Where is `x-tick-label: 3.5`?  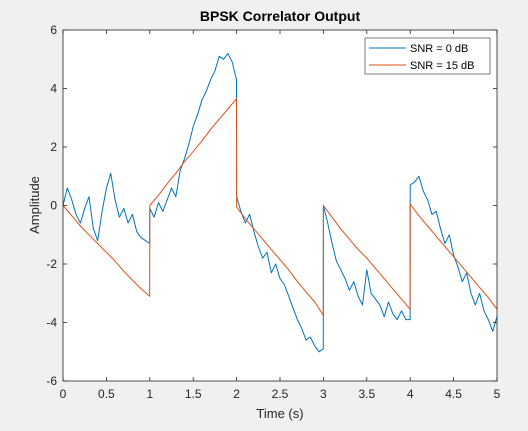 x-tick-label: 3.5 is located at coordinates (366, 394).